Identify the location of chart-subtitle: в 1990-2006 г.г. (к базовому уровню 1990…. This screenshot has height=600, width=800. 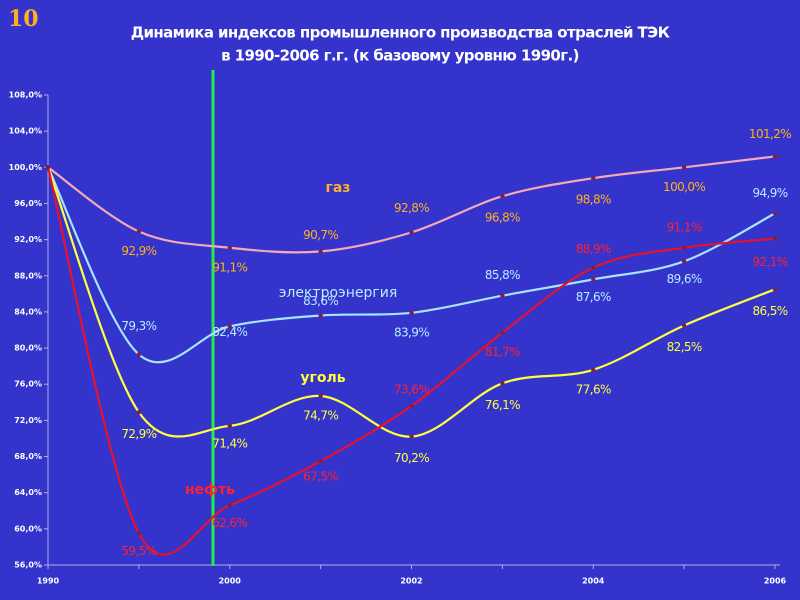
(400, 56).